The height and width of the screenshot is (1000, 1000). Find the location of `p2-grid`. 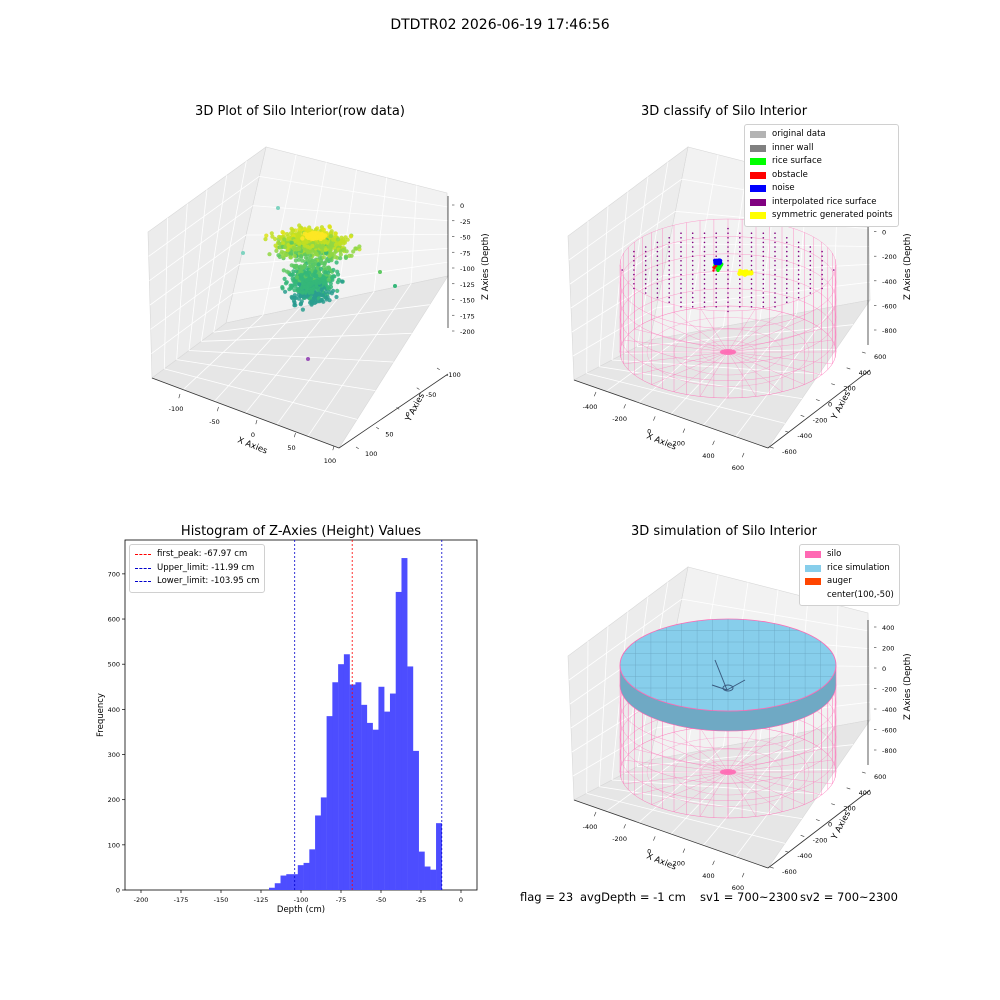

p2-grid is located at coordinates (617, 304).